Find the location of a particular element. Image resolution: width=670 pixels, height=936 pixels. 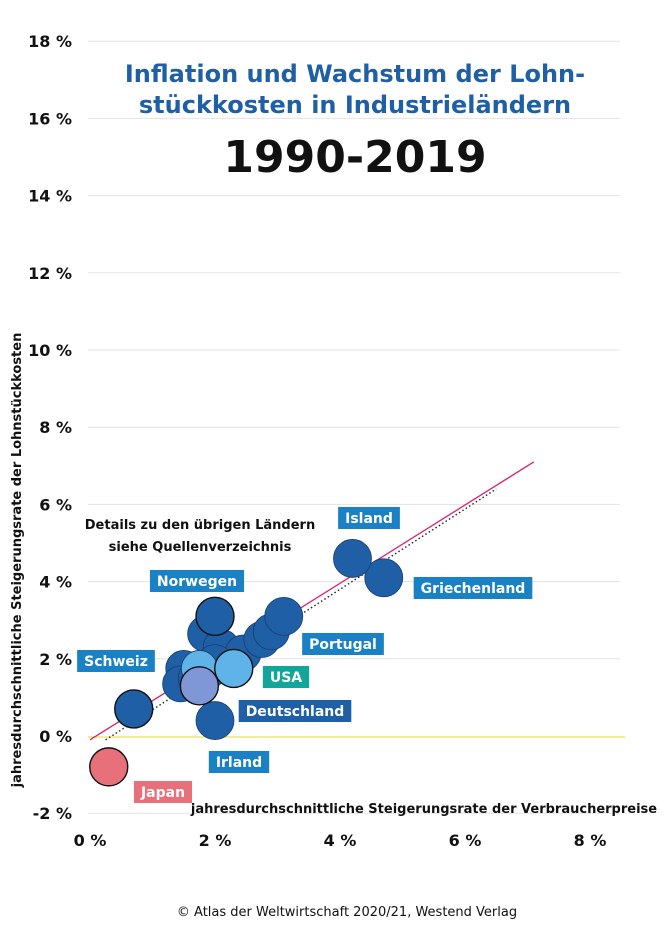

y-axis: -2 % 0 % 2 % 4 % 6 % 8 % 10 % 12 % 14 % 16 % 18 % is located at coordinates (50, 427).